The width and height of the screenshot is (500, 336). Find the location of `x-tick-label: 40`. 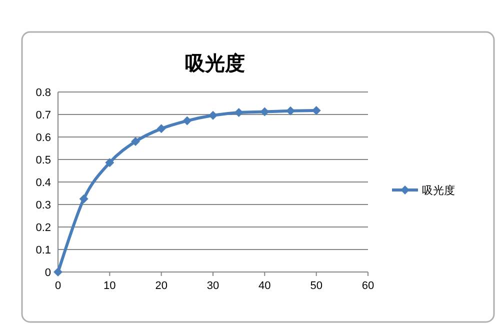

x-tick-label: 40 is located at coordinates (264, 286).